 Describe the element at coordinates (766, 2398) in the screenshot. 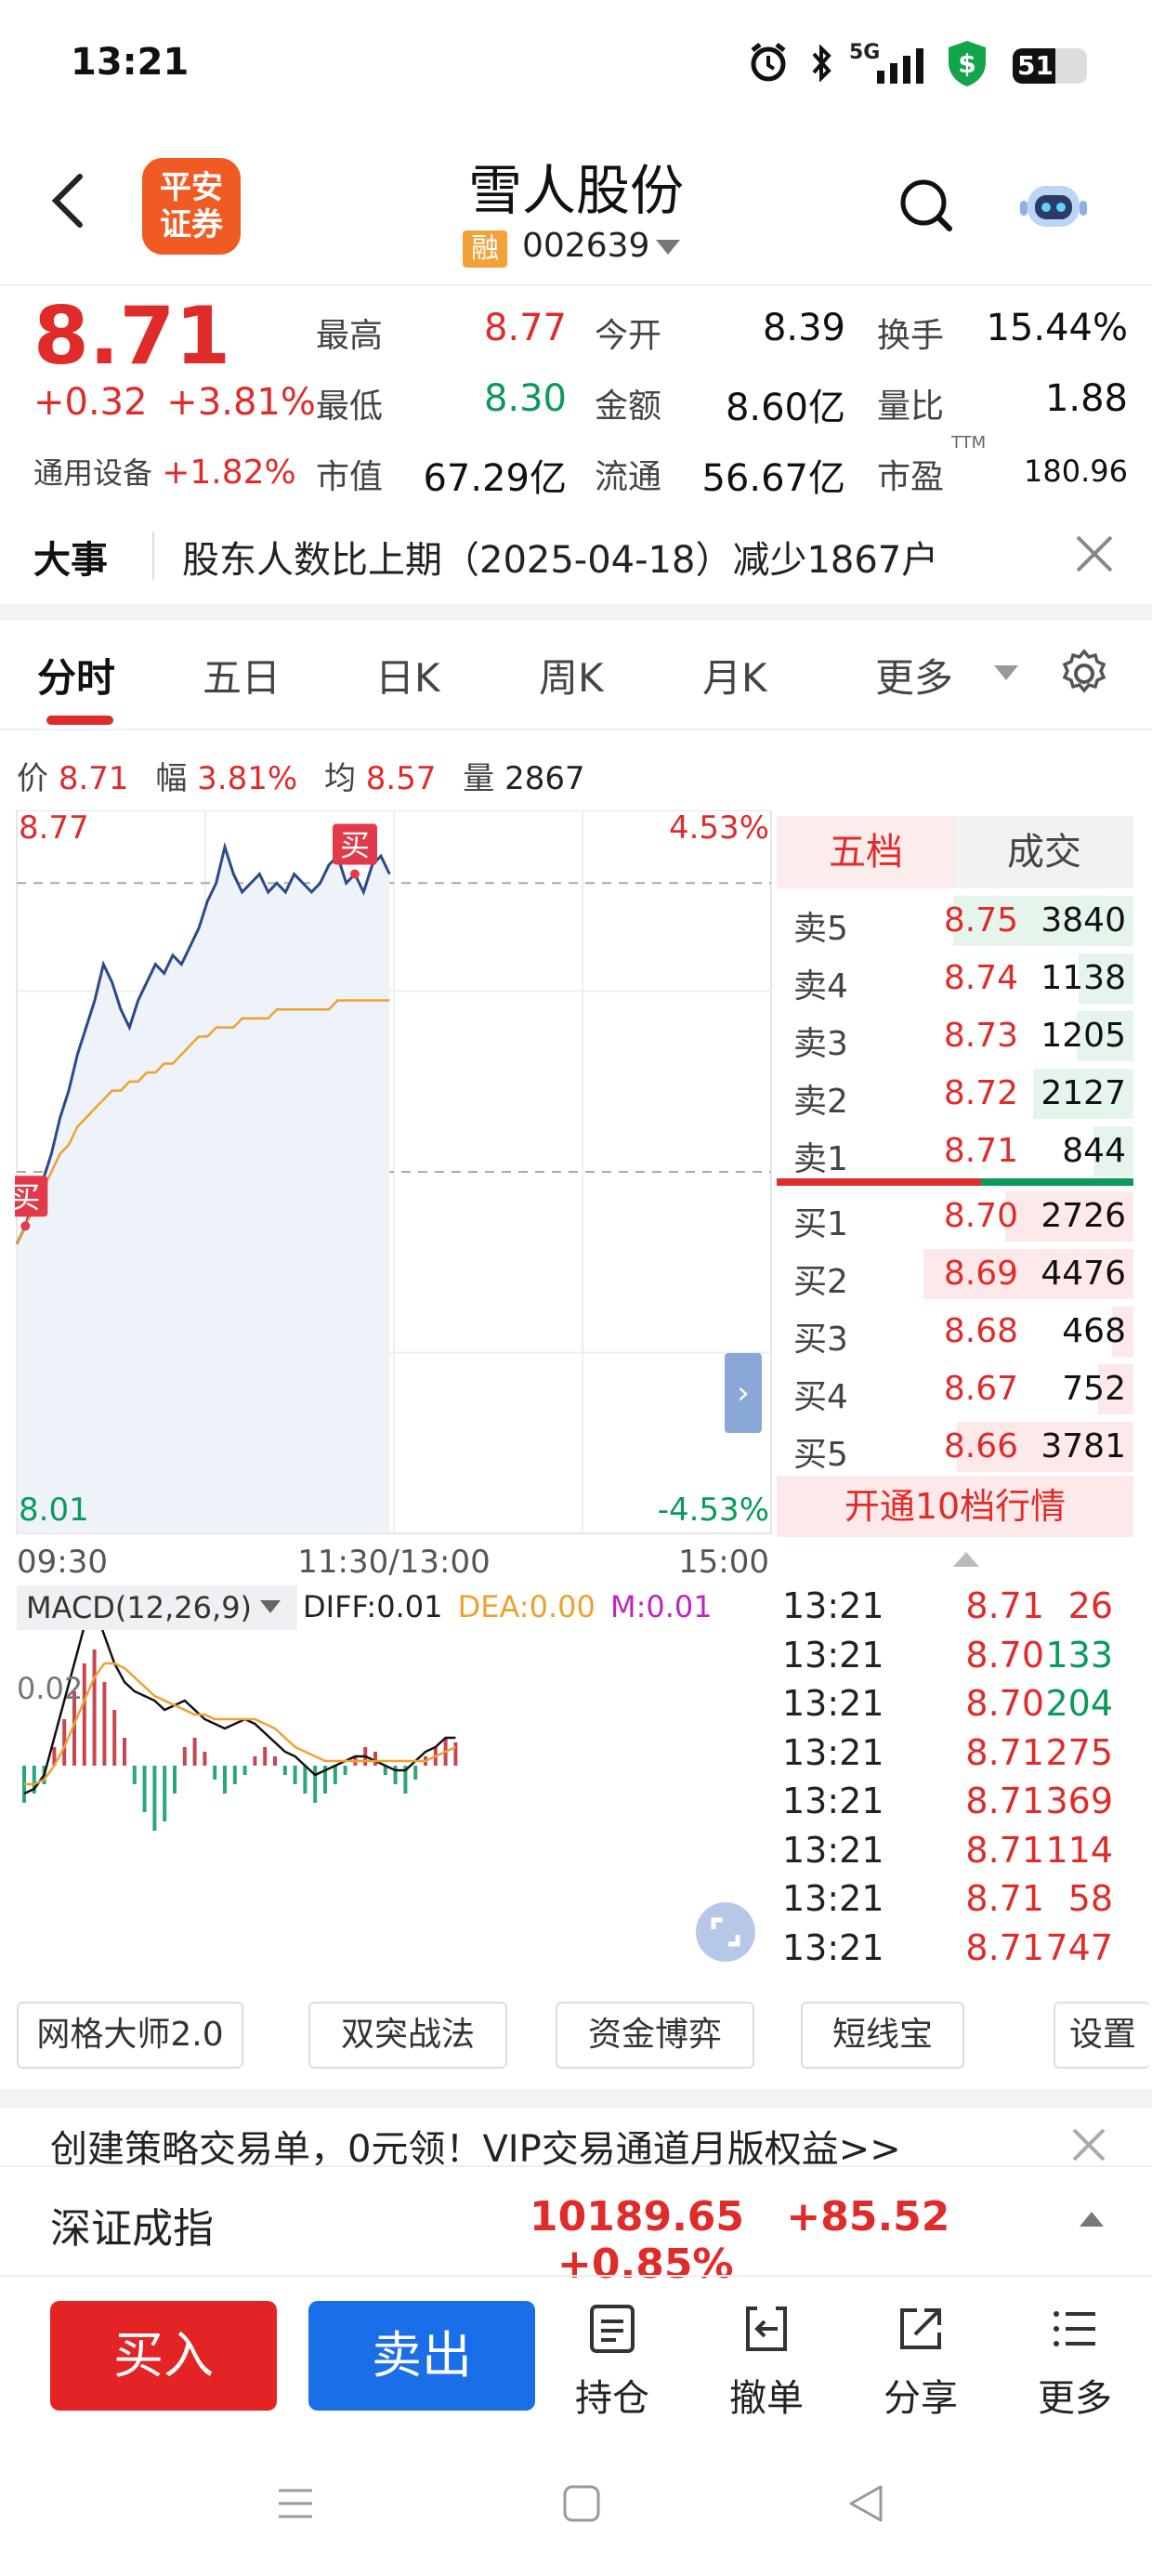

I see `cancel-order-label: 撤单` at that location.